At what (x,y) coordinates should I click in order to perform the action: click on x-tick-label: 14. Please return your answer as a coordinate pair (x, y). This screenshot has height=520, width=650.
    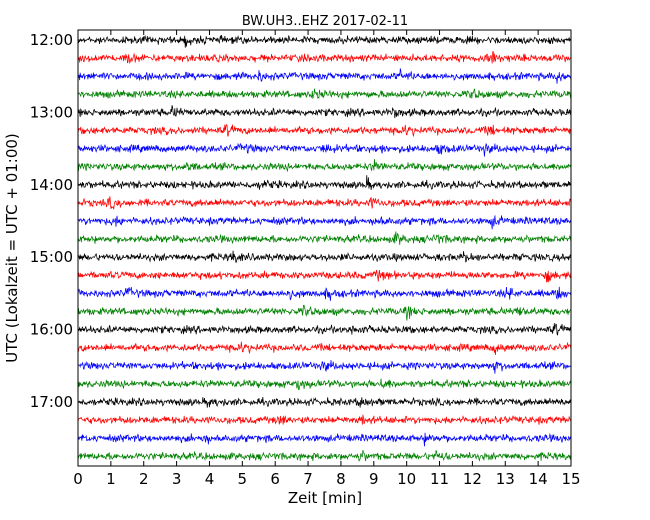
    Looking at the image, I should click on (538, 479).